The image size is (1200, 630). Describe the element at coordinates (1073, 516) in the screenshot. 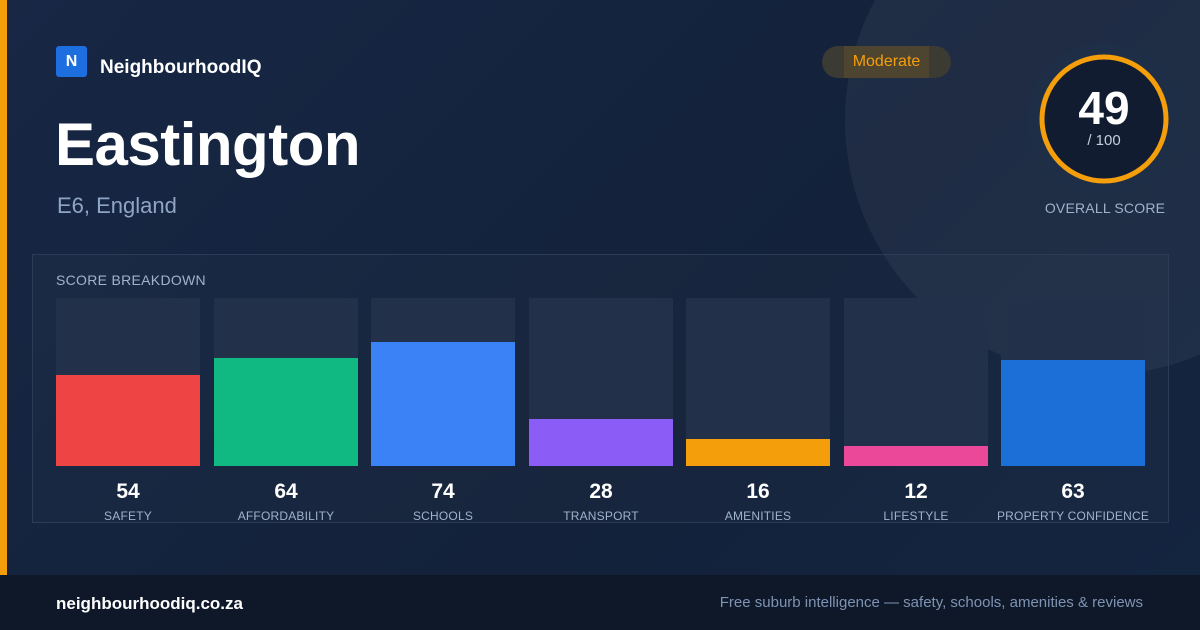

I see `metric-label: PROPERTY CONFIDENCE` at that location.